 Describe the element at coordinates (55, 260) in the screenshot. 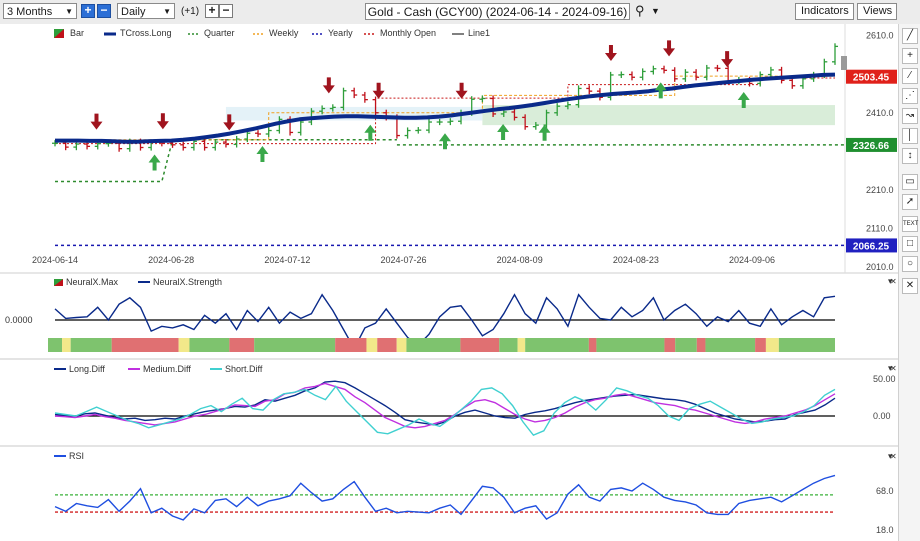

I see `date-tick-label: 2024-06-14` at that location.